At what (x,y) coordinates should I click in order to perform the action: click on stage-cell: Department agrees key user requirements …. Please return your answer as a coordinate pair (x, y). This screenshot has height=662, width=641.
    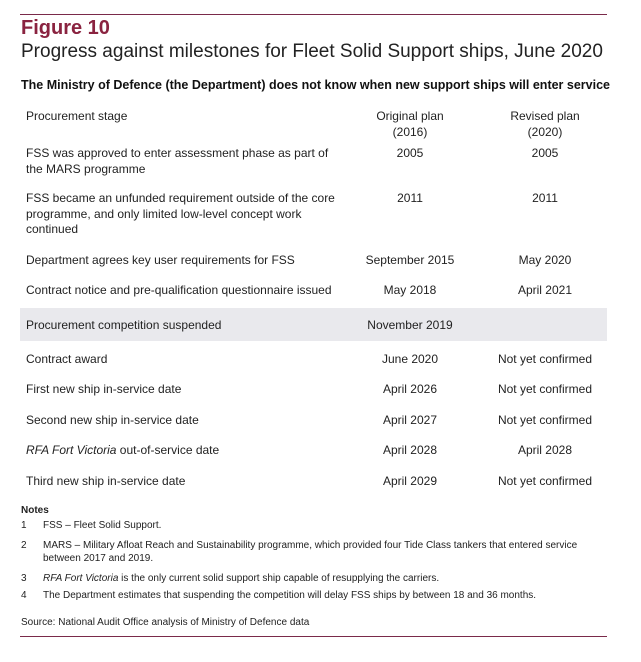
    Looking at the image, I should click on (160, 260).